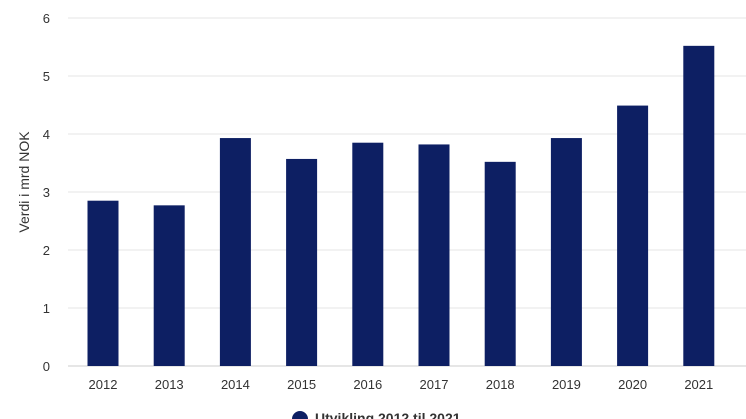  Describe the element at coordinates (368, 254) in the screenshot. I see `bar-2016` at that location.